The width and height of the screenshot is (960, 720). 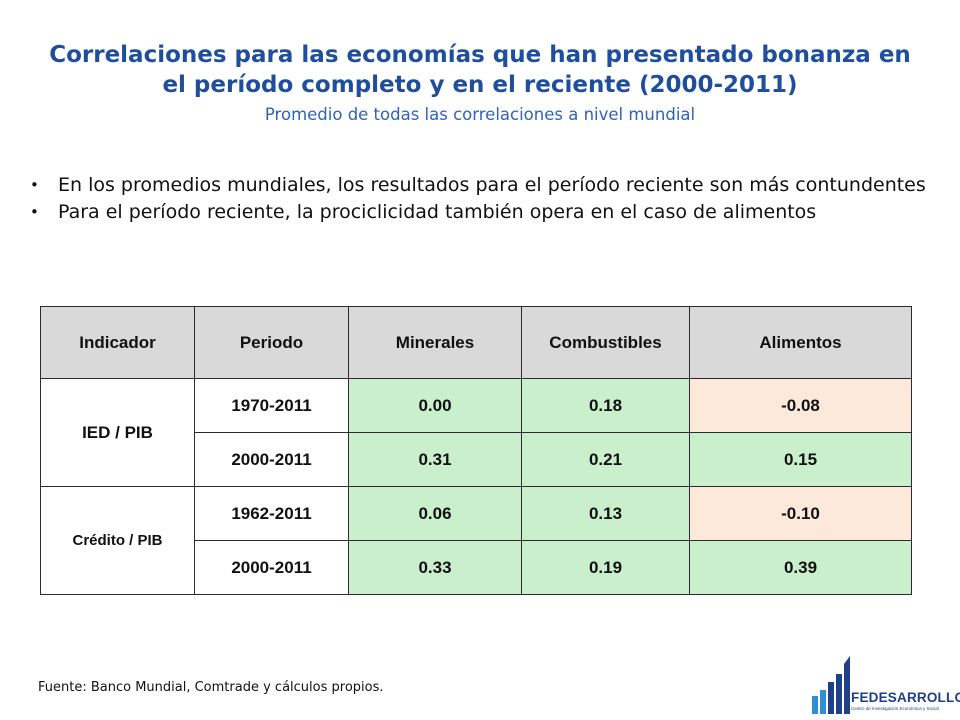 What do you see at coordinates (117, 432) in the screenshot?
I see `indicator-cell: IED / PIB` at bounding box center [117, 432].